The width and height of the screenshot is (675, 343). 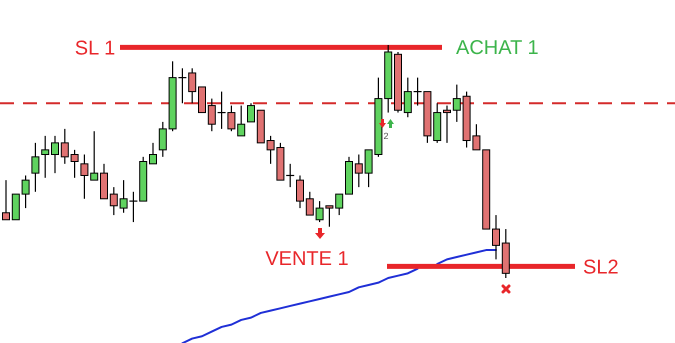 I want to click on ref-line-label: SL2, so click(x=601, y=267).